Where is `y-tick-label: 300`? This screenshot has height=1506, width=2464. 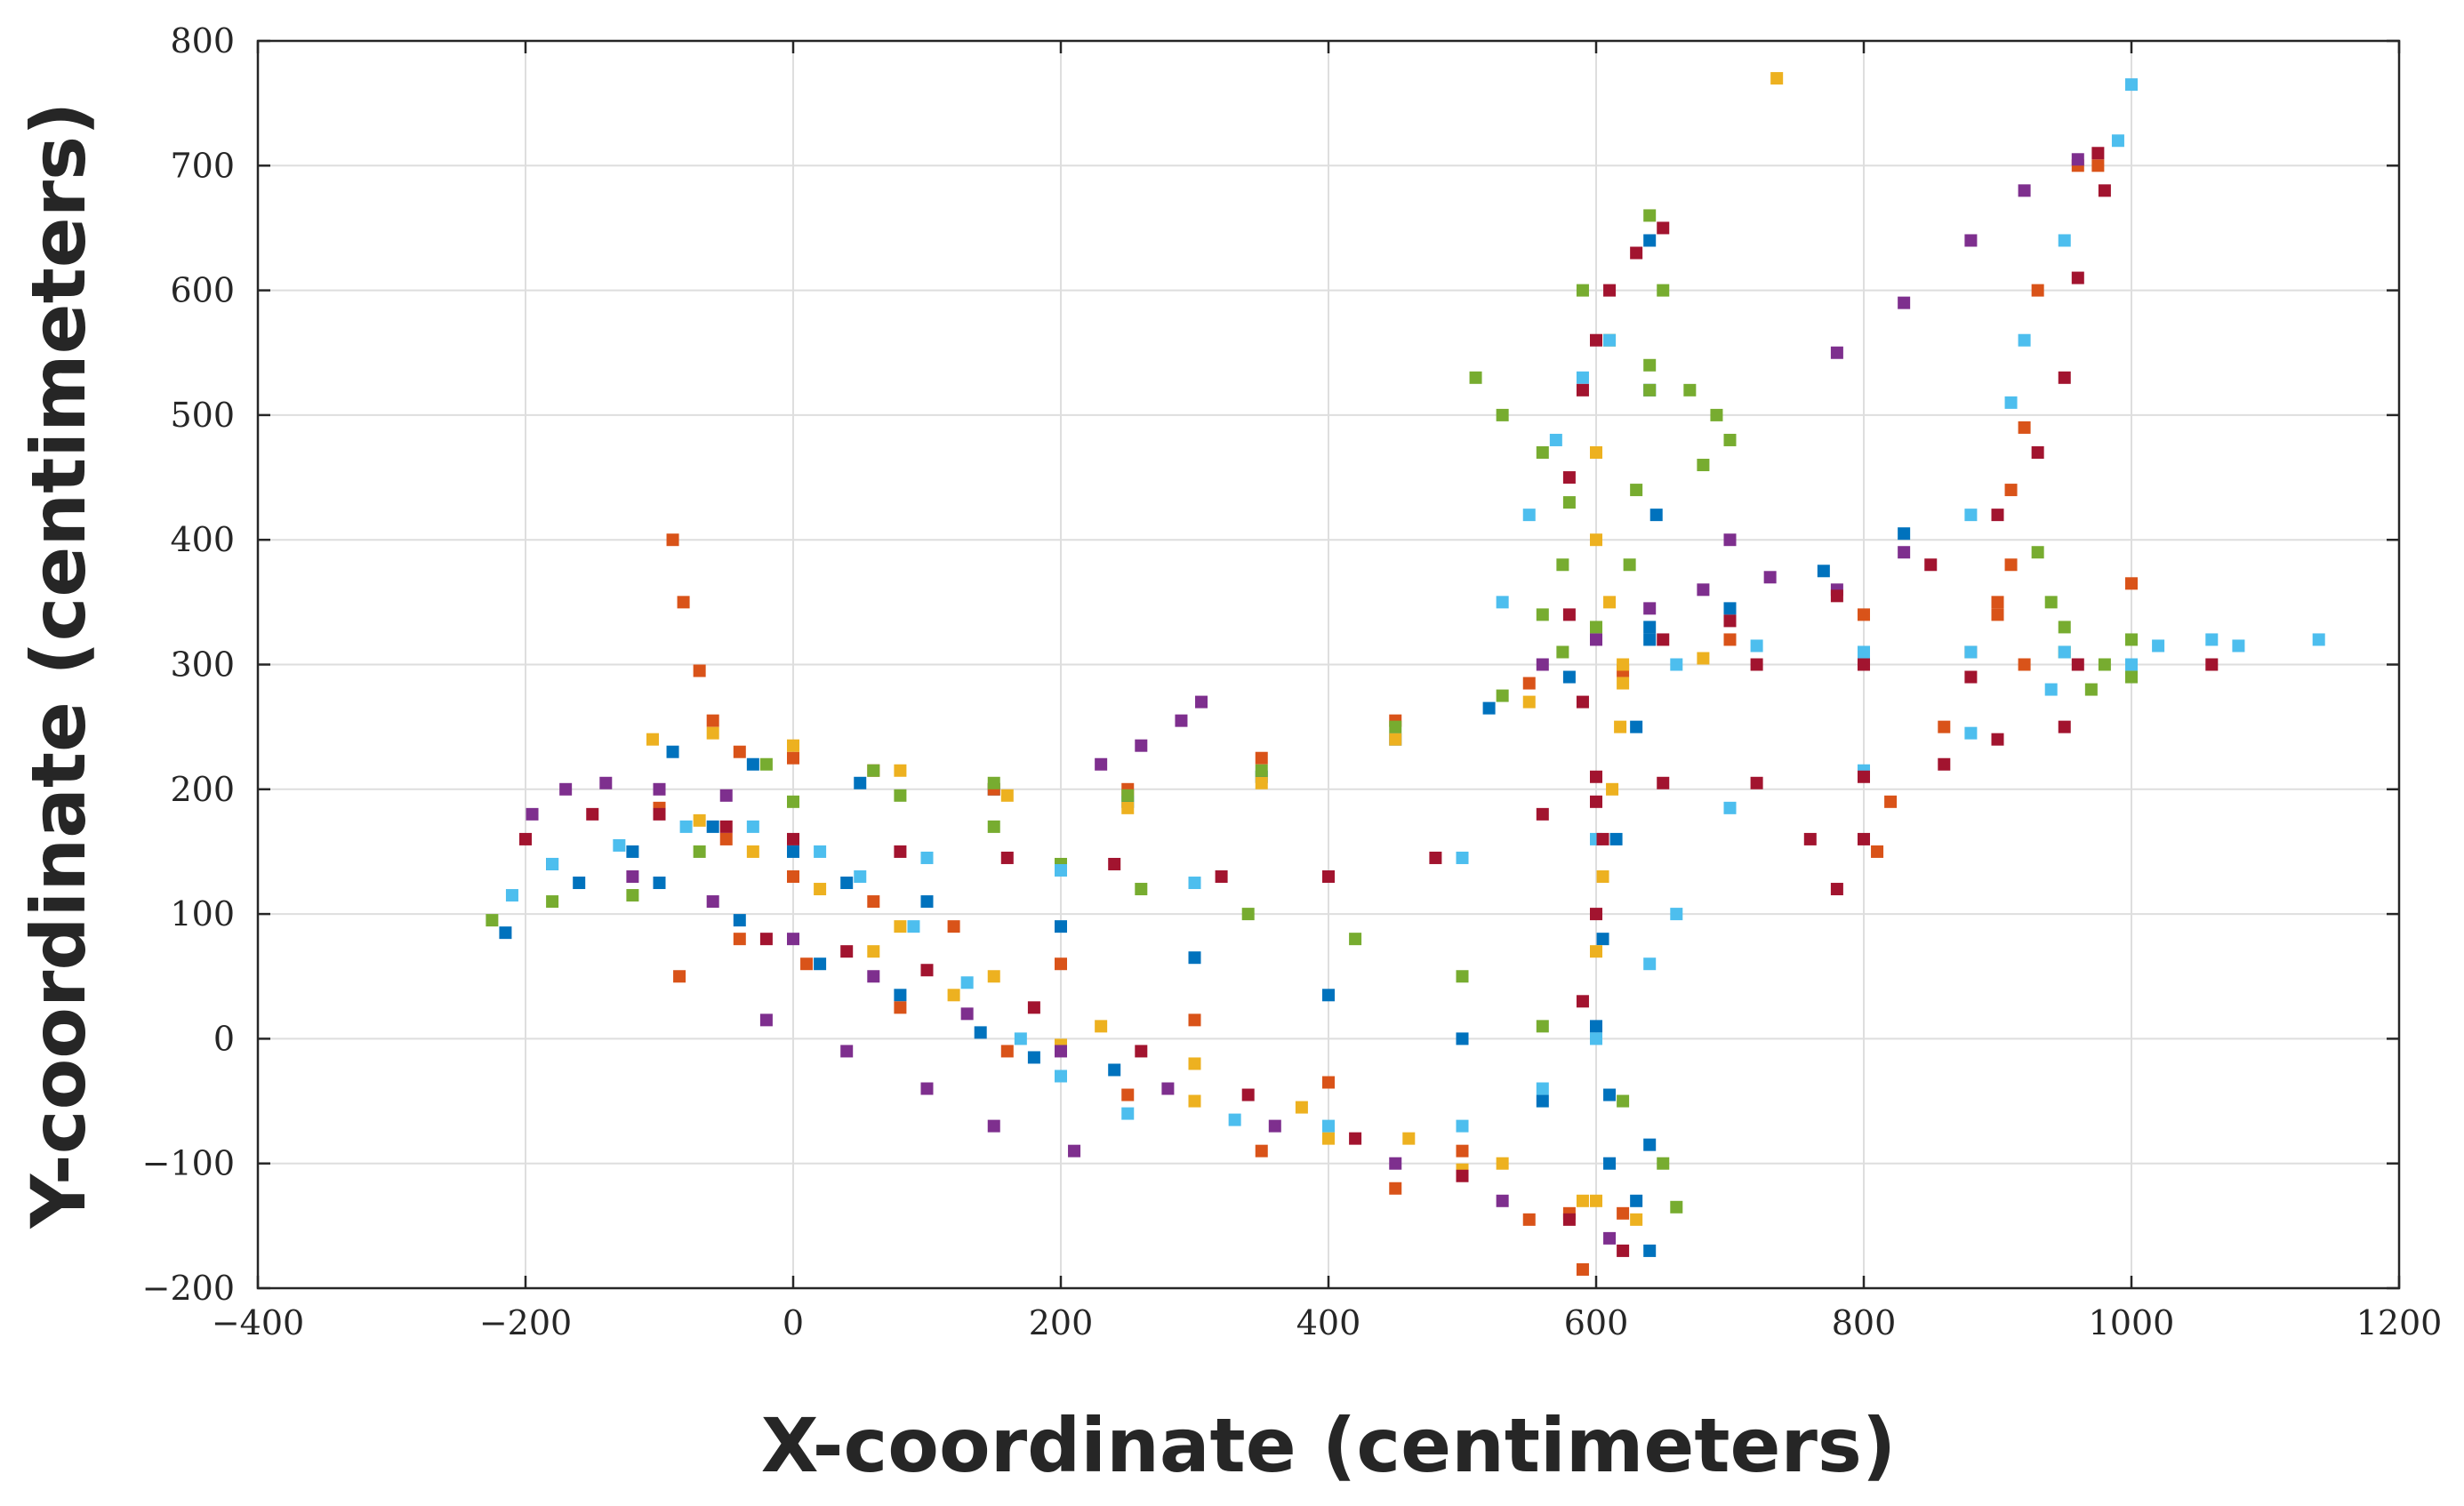 y-tick-label: 300 is located at coordinates (202, 665).